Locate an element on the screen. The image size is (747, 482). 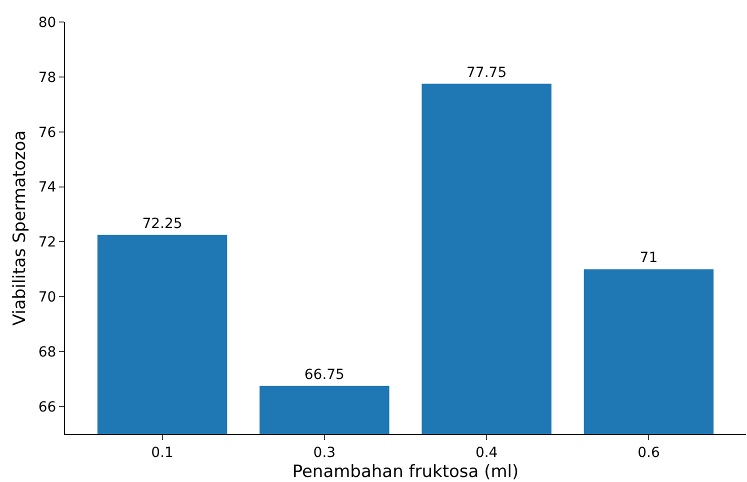
data-label: 71 is located at coordinates (649, 258).